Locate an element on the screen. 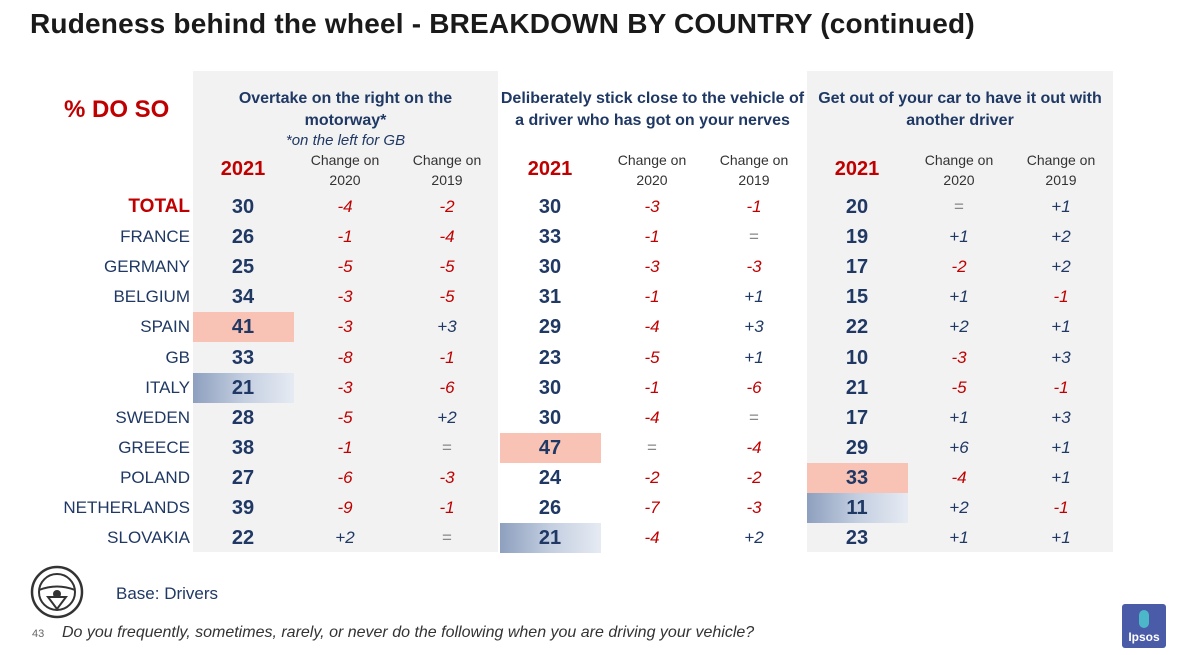  header-line: 2020 is located at coordinates (652, 180).